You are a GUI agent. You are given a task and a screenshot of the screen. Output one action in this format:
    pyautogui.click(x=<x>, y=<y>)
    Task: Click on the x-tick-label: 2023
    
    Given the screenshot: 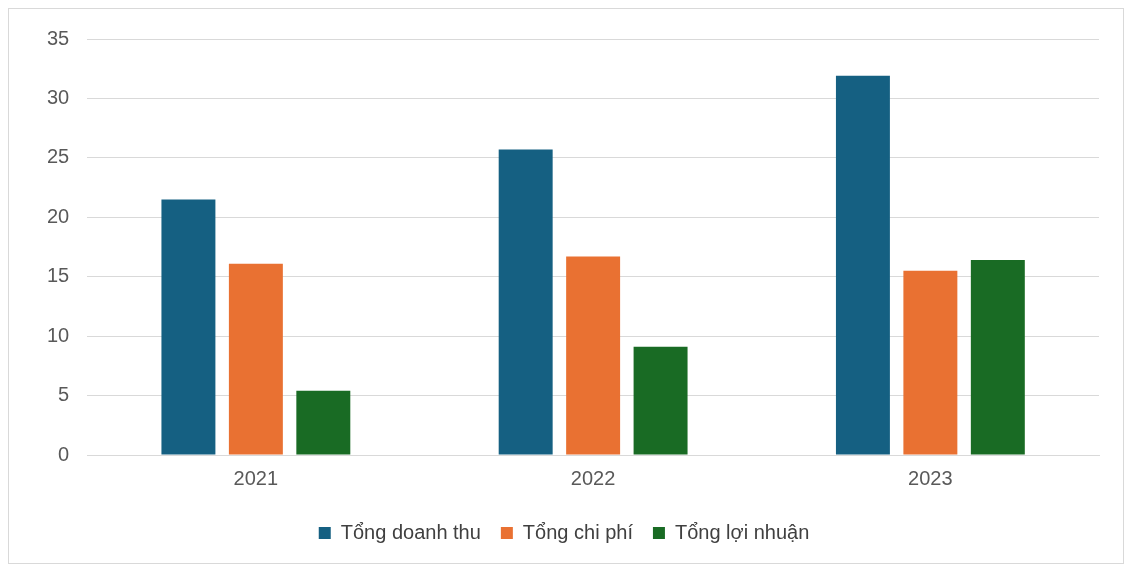 What is the action you would take?
    pyautogui.click(x=930, y=477)
    